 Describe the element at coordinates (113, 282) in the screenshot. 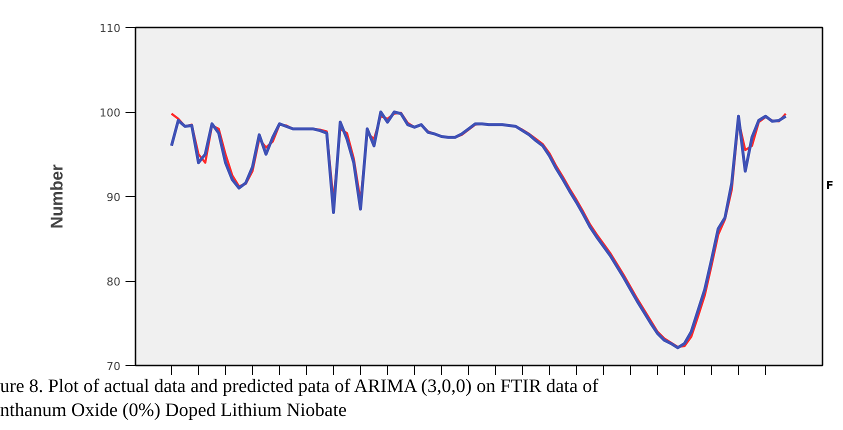

I see `y-tick-label: 80` at that location.